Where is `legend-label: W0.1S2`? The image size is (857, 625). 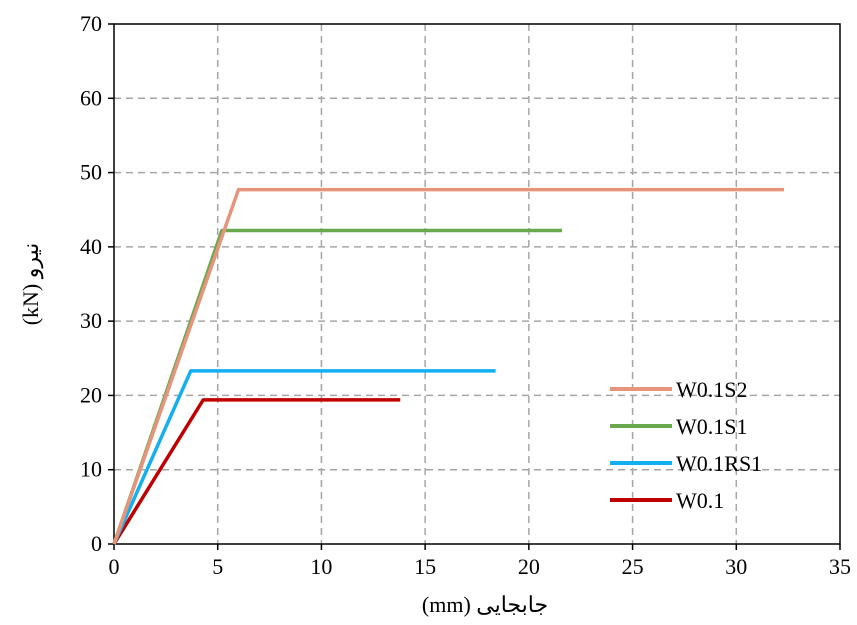 legend-label: W0.1S2 is located at coordinates (712, 389).